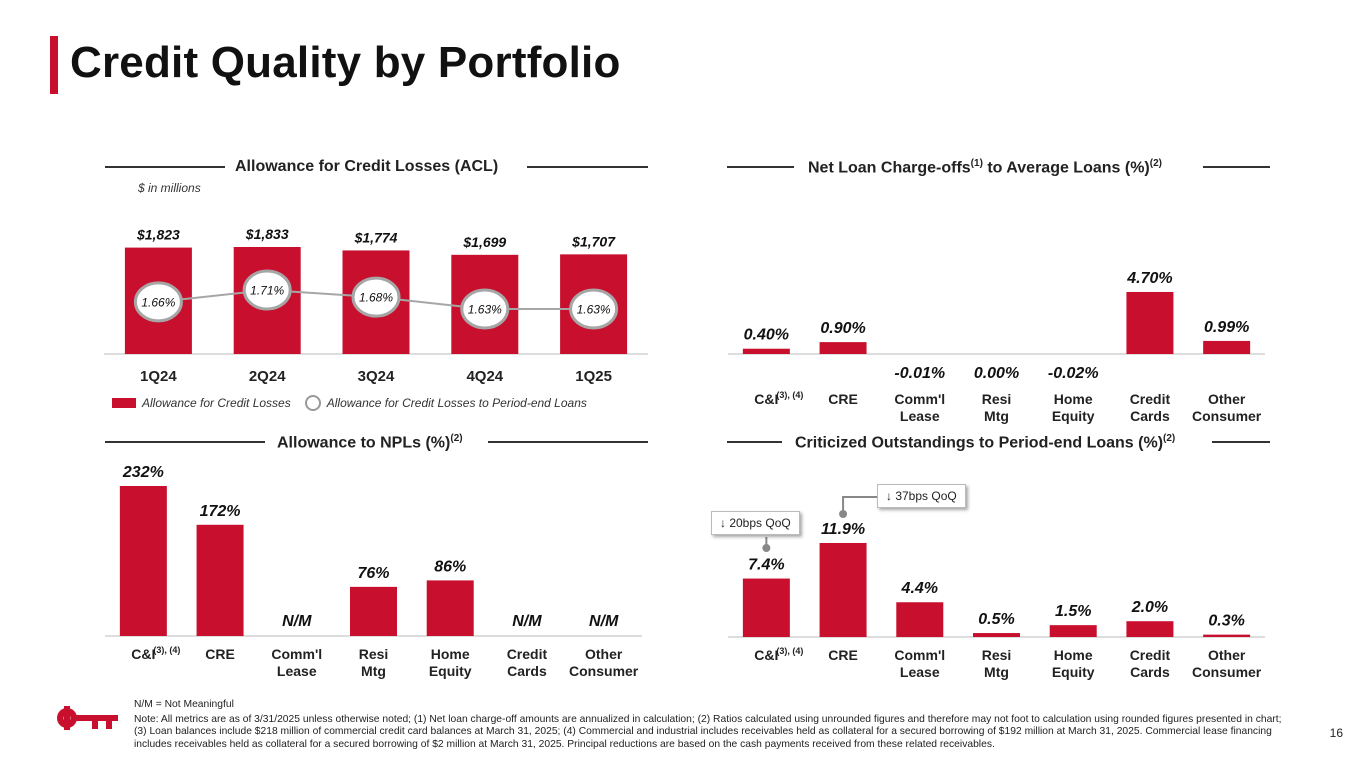 This screenshot has height=768, width=1365. I want to click on npl-category-label-c-i: C&I, so click(143, 654).